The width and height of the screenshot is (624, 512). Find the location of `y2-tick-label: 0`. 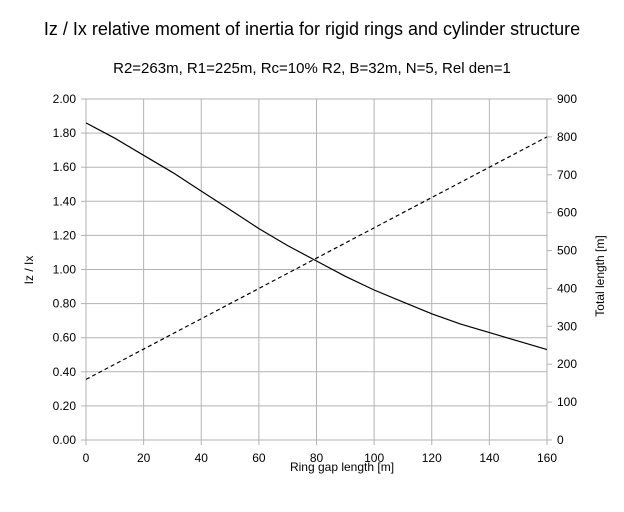

y2-tick-label: 0 is located at coordinates (560, 440).